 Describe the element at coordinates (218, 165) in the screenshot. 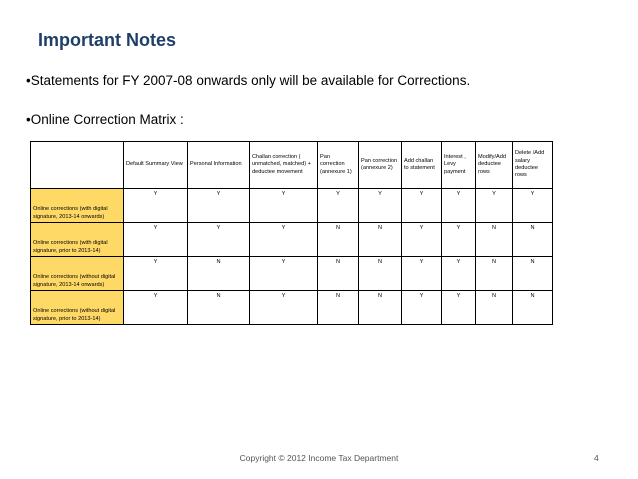

I see `column-header: Personal Information` at that location.